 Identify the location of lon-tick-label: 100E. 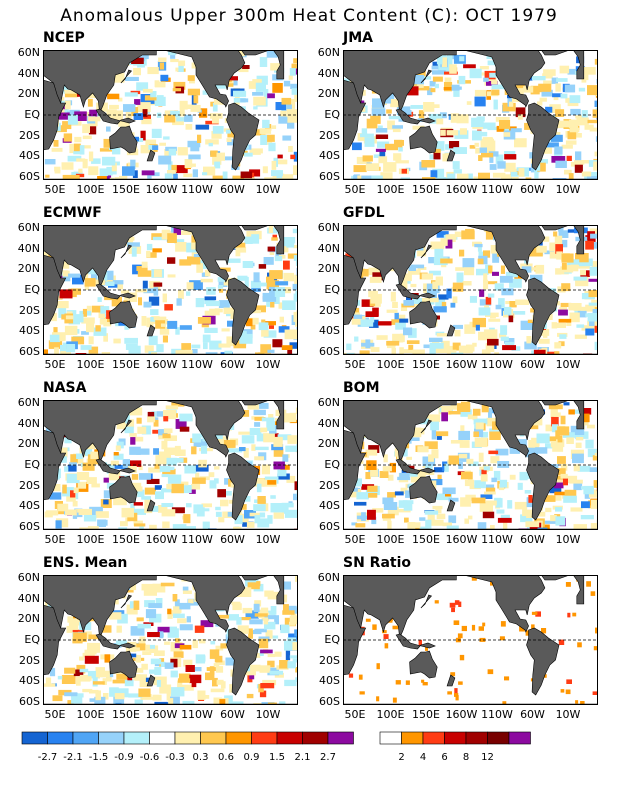
(90, 364).